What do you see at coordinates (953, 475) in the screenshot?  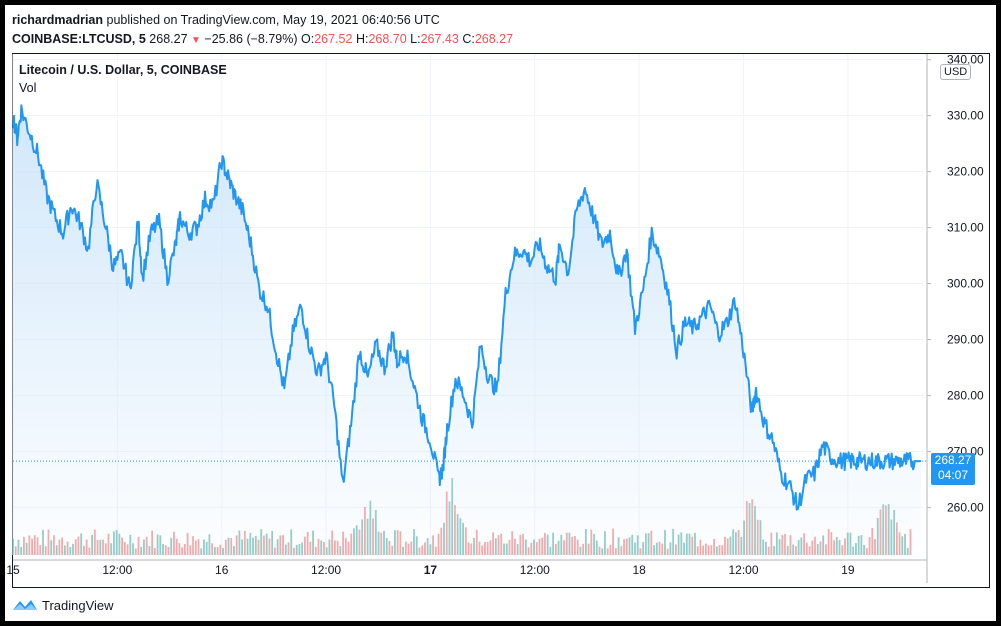 I see `bar-countdown: 04:07` at bounding box center [953, 475].